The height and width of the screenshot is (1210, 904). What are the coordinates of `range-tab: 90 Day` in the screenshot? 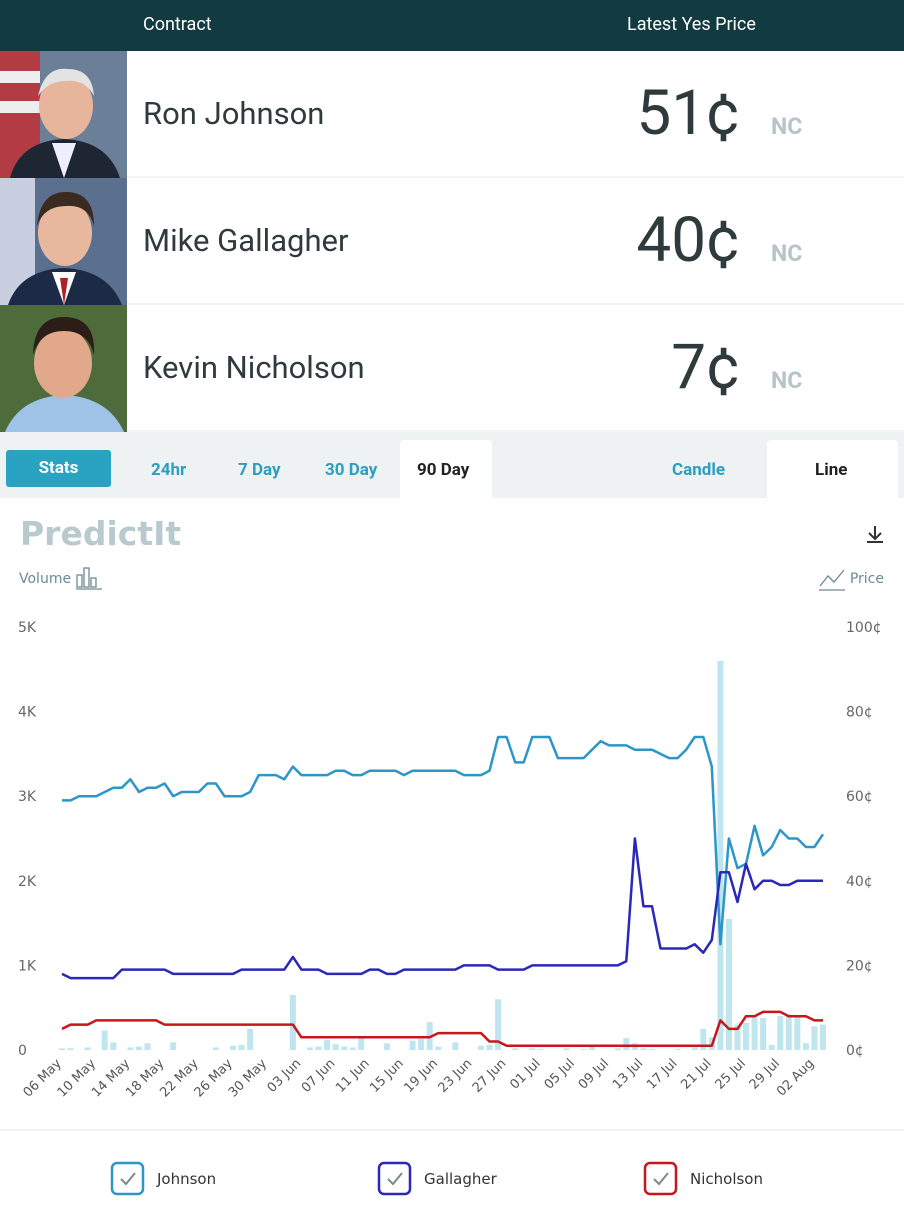 It's located at (443, 470).